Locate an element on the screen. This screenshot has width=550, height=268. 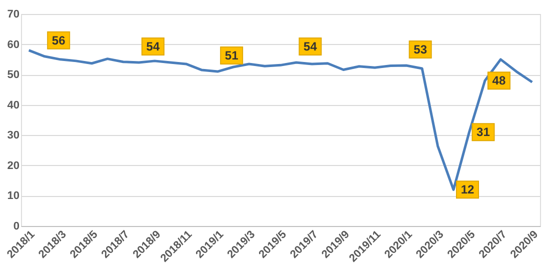
data-label: 12 is located at coordinates (467, 189).